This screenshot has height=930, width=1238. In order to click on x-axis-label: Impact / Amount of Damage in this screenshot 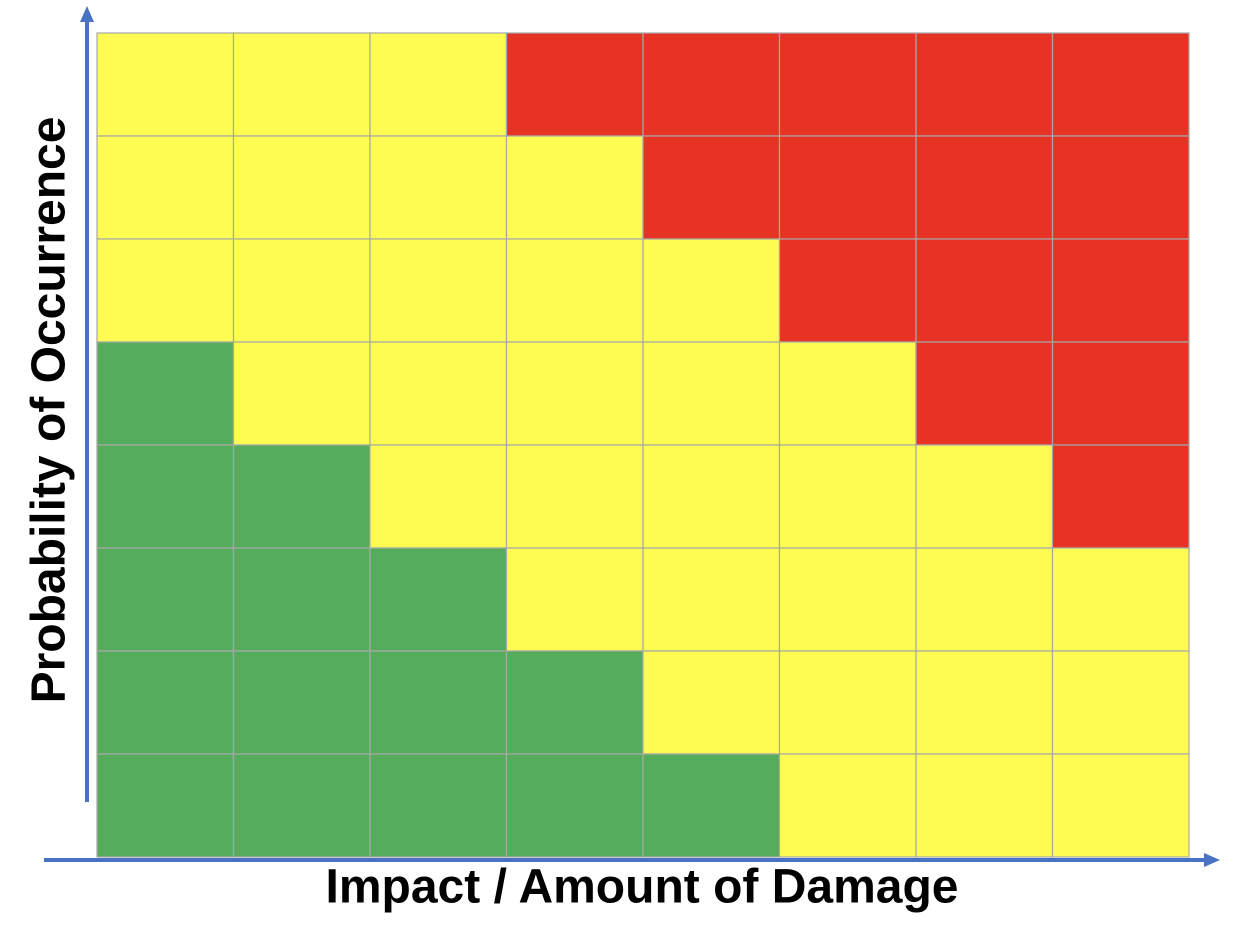, I will do `click(642, 887)`.